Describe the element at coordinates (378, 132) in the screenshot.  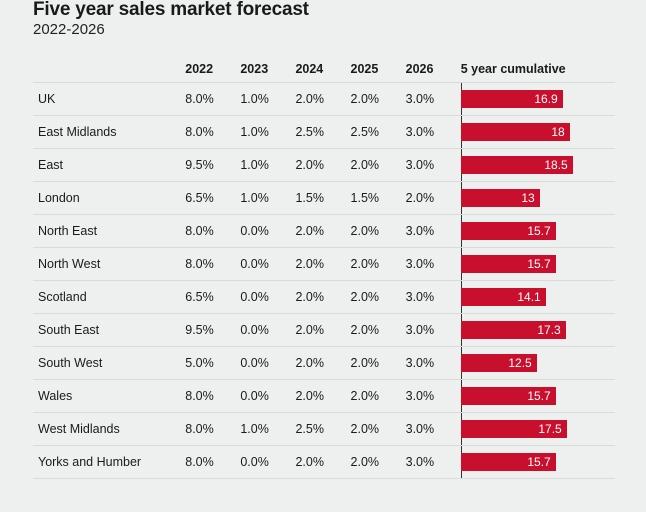
I see `value-cell-2025: 2.5%` at that location.